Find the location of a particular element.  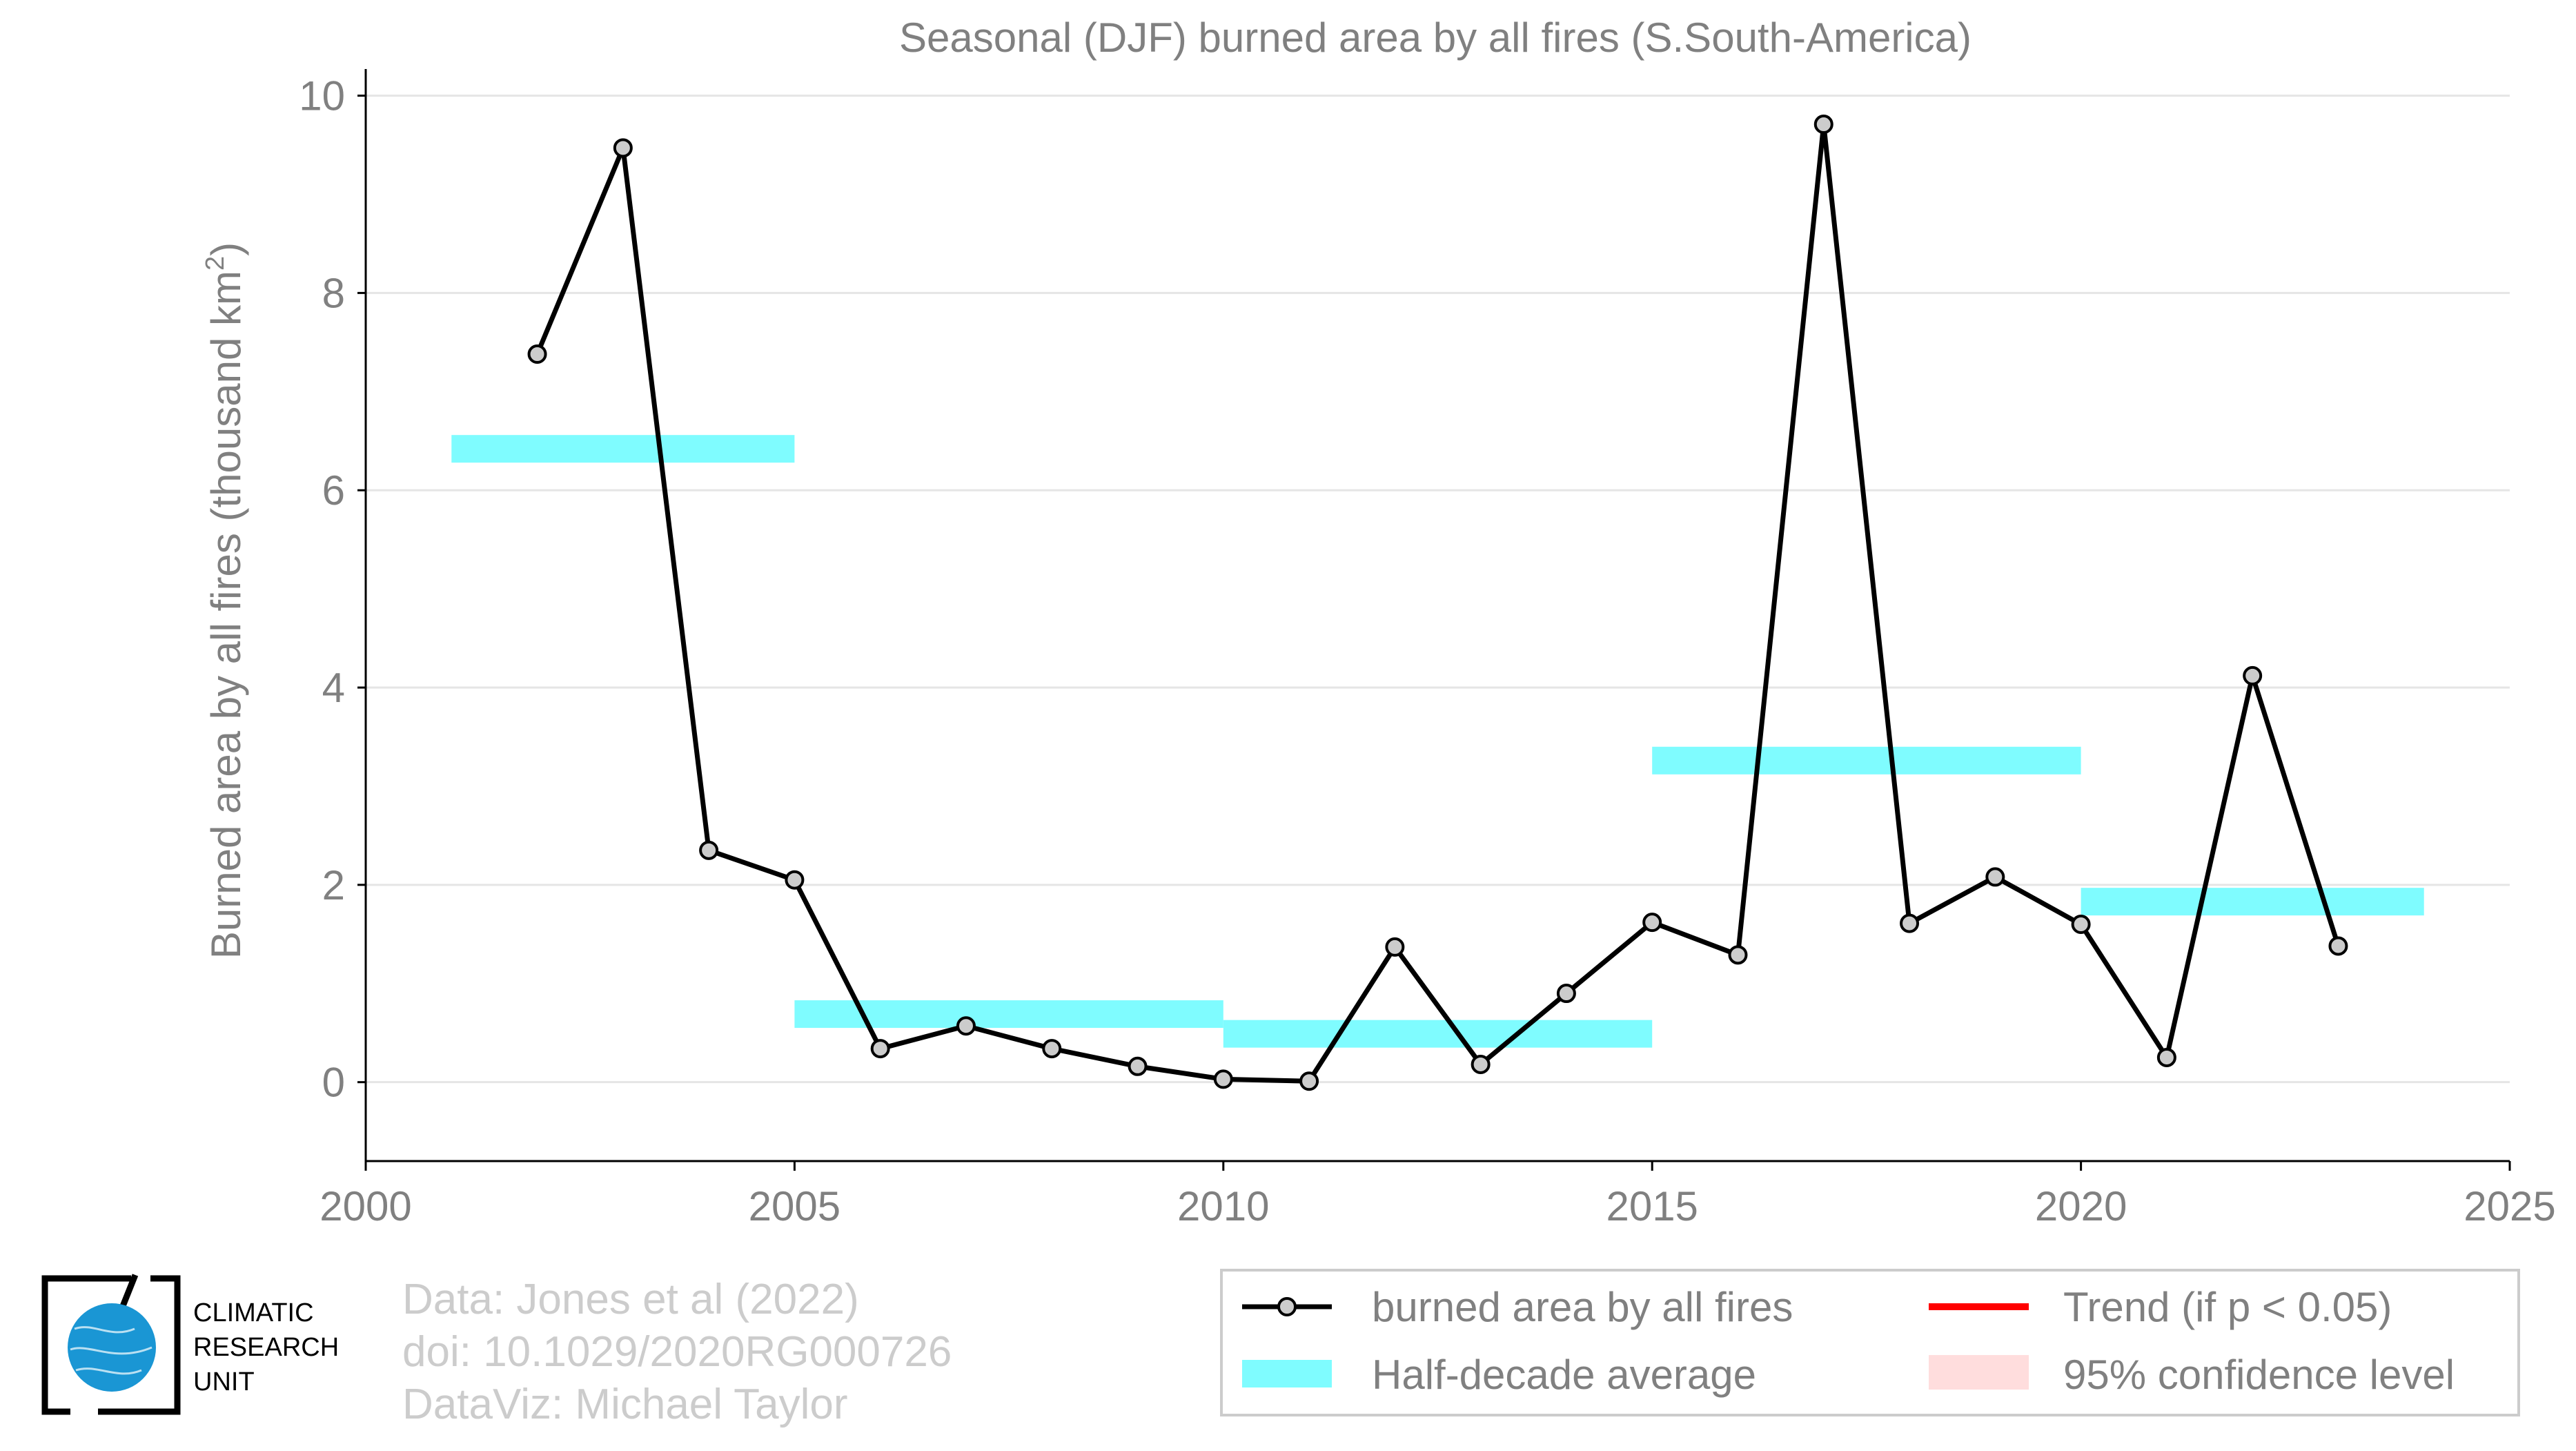

logo-text-line3: UNIT is located at coordinates (224, 1381).